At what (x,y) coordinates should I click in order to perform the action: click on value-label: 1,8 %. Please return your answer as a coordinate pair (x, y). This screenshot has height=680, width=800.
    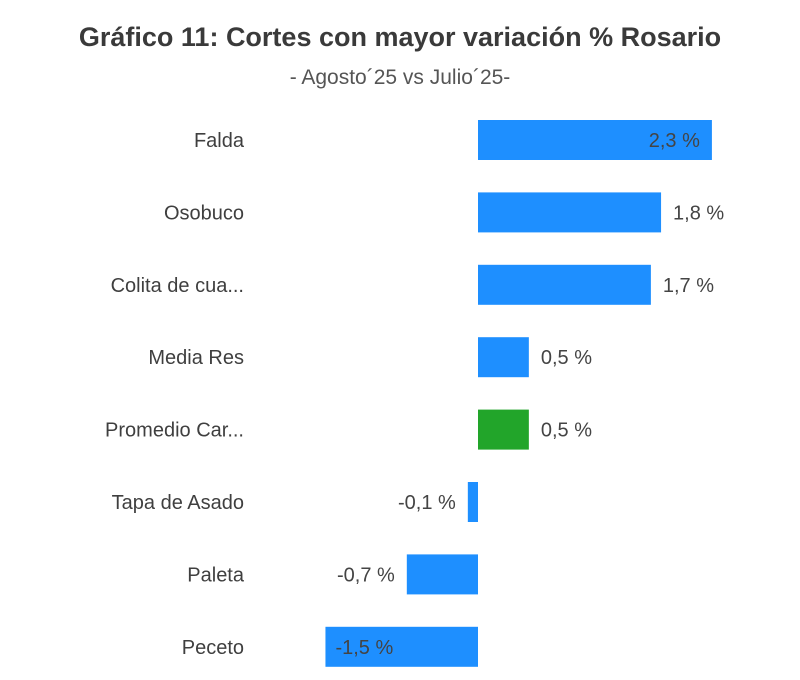
    Looking at the image, I should click on (698, 213).